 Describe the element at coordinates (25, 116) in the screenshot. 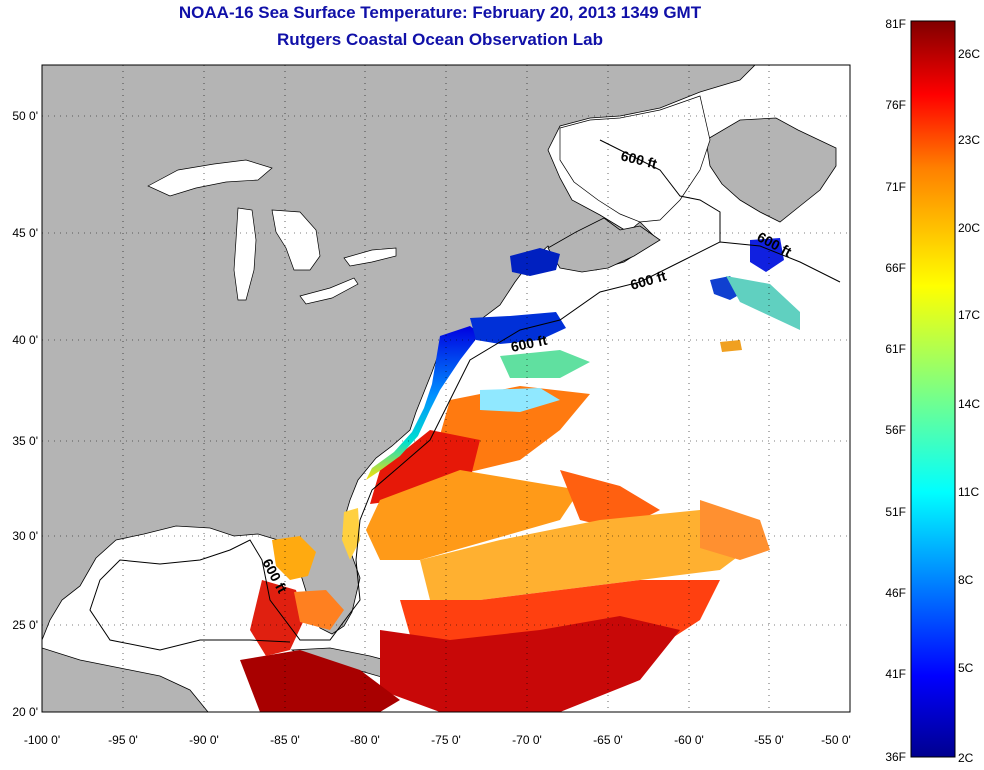

I see `lat-tick-label: 50 0'` at that location.